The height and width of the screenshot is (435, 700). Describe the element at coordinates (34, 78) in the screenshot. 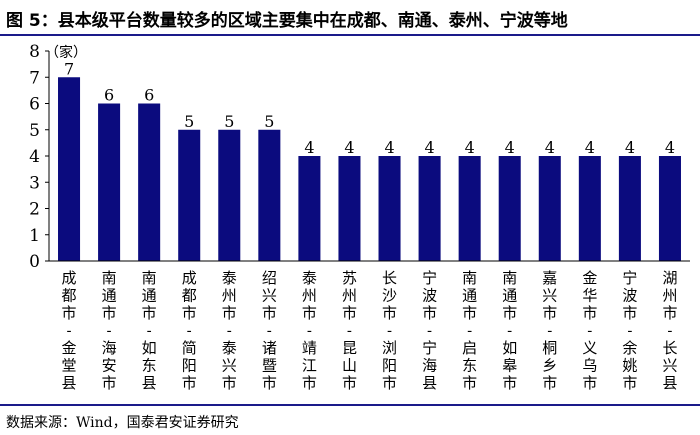

I see `y-tick-label: 7` at that location.